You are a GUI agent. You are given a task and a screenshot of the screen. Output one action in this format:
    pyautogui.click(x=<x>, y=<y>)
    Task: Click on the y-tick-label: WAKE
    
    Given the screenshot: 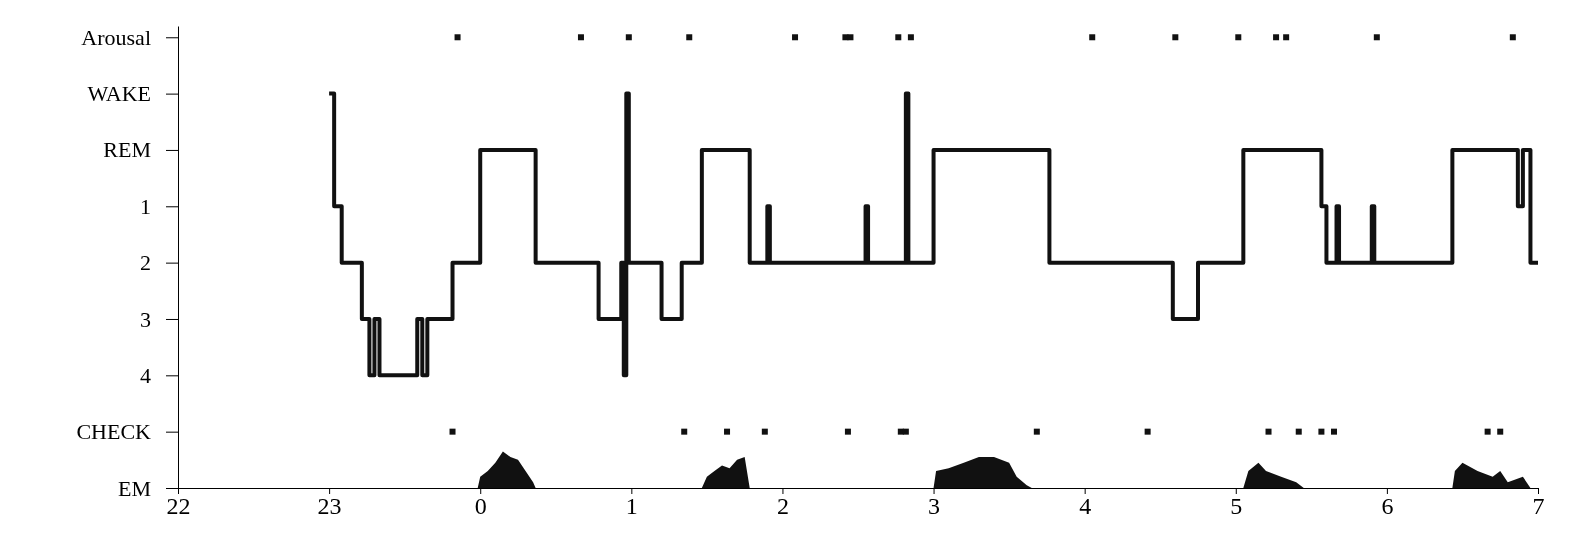 What is the action you would take?
    pyautogui.click(x=119, y=94)
    